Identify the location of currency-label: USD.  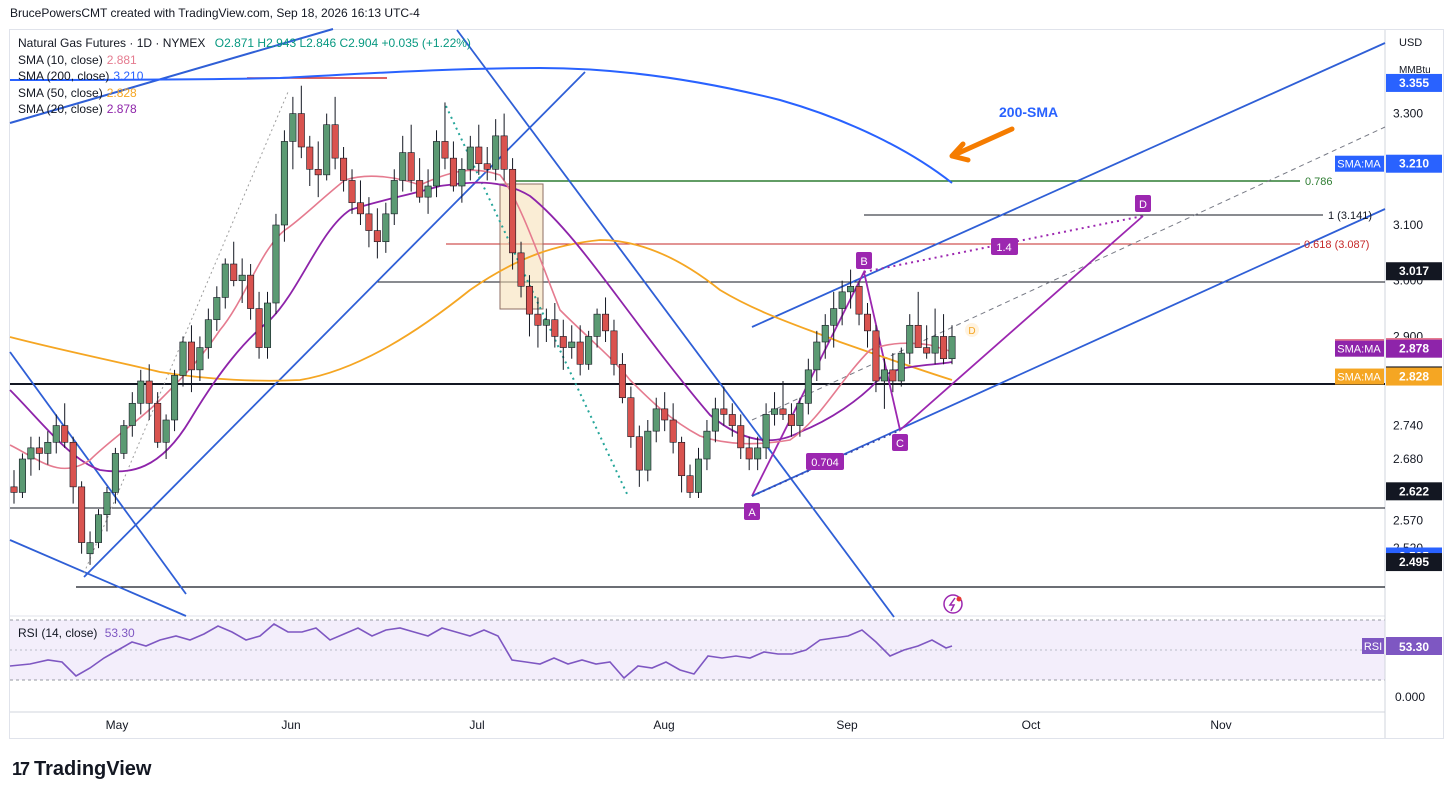
(1411, 43).